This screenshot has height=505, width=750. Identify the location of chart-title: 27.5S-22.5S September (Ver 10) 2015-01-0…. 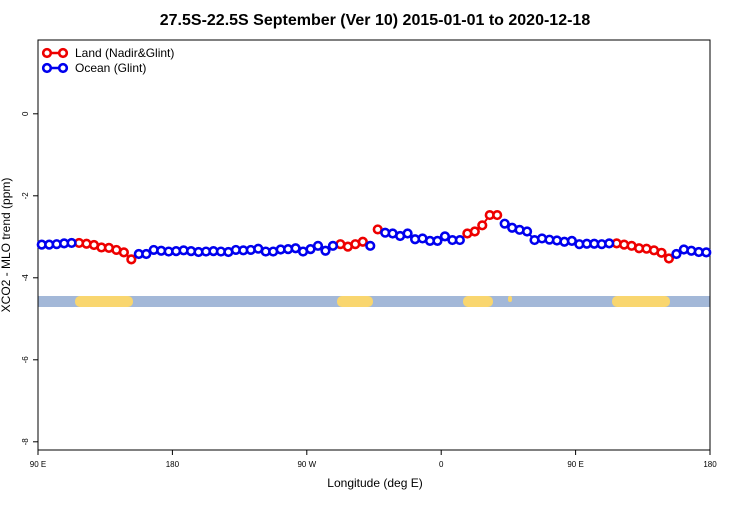
(375, 20).